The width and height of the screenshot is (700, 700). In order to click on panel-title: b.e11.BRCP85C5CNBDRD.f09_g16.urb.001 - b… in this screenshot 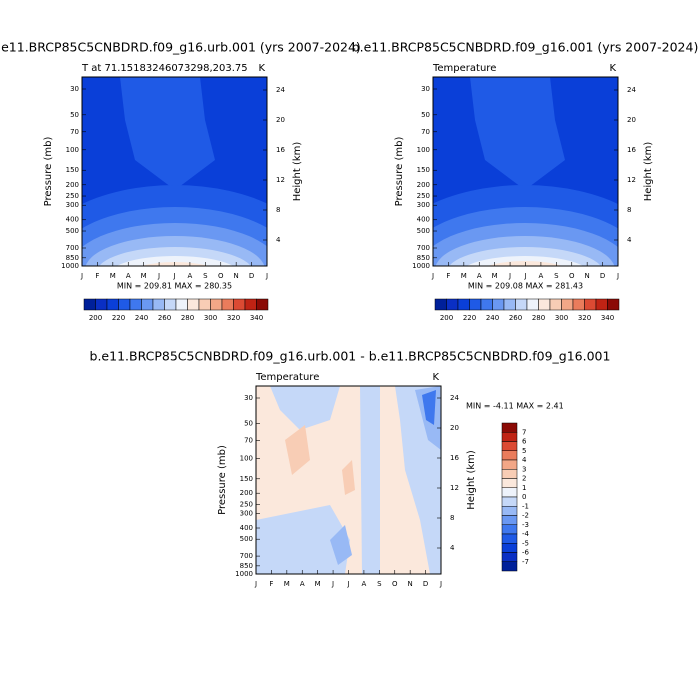, I will do `click(350, 356)`.